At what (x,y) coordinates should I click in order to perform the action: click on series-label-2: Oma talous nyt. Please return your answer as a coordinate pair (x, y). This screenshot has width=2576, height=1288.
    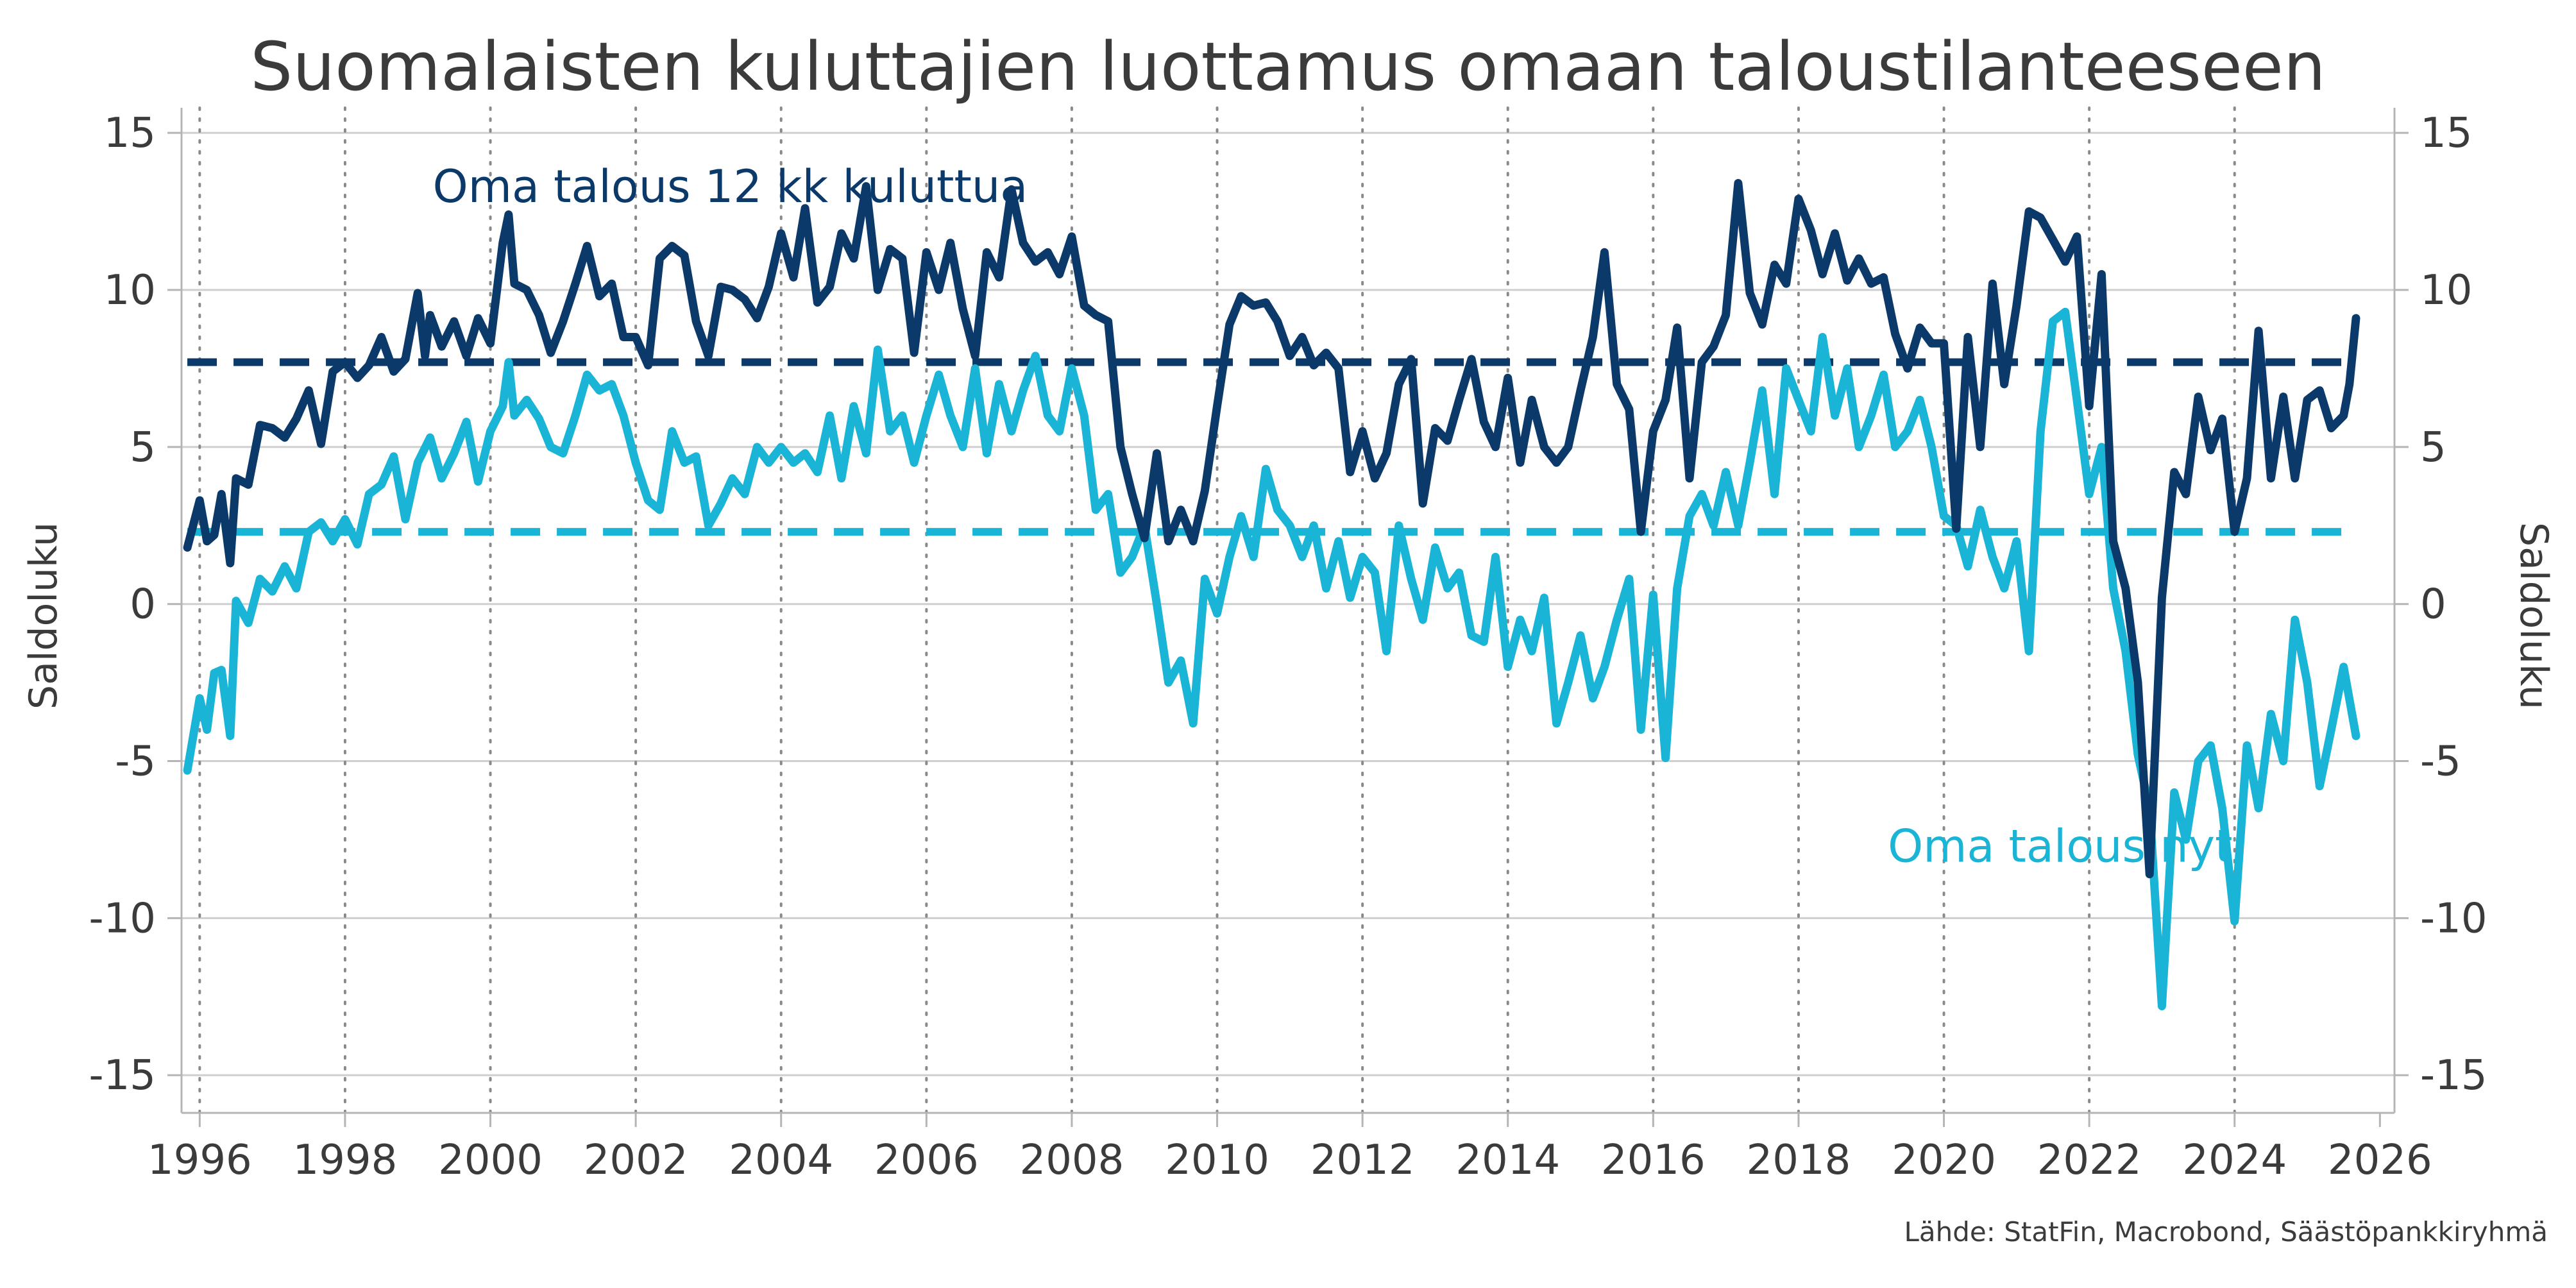
    Looking at the image, I should click on (2060, 846).